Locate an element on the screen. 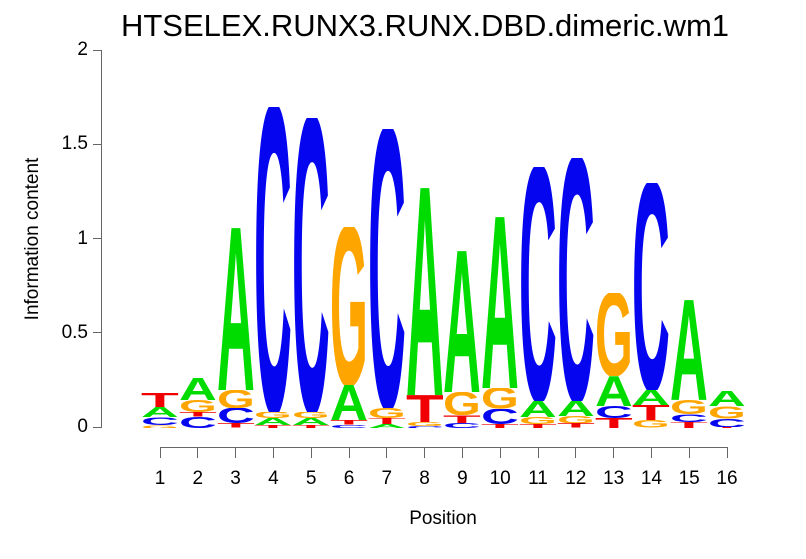 This screenshot has height=559, width=806. x-axis-tick-label: 6 is located at coordinates (349, 478).